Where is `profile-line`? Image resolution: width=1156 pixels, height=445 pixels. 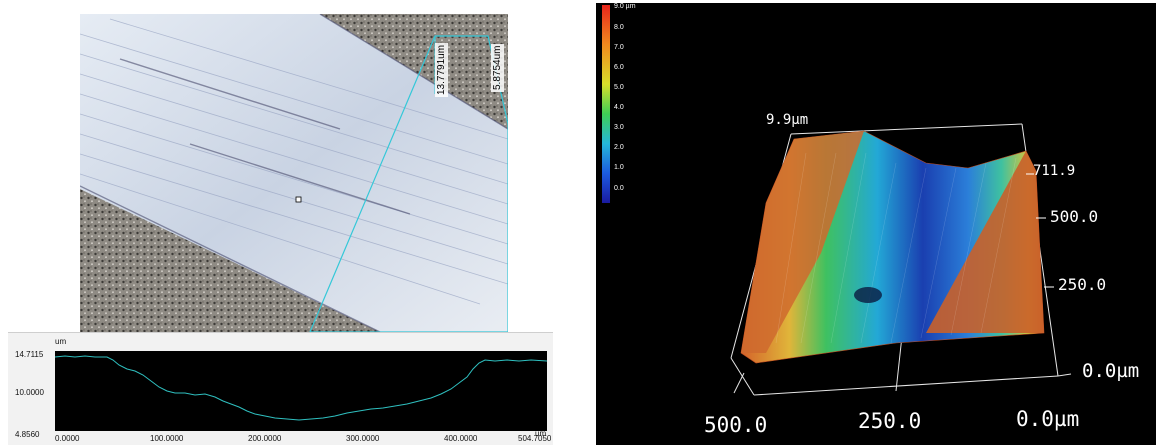 profile-line is located at coordinates (301, 388).